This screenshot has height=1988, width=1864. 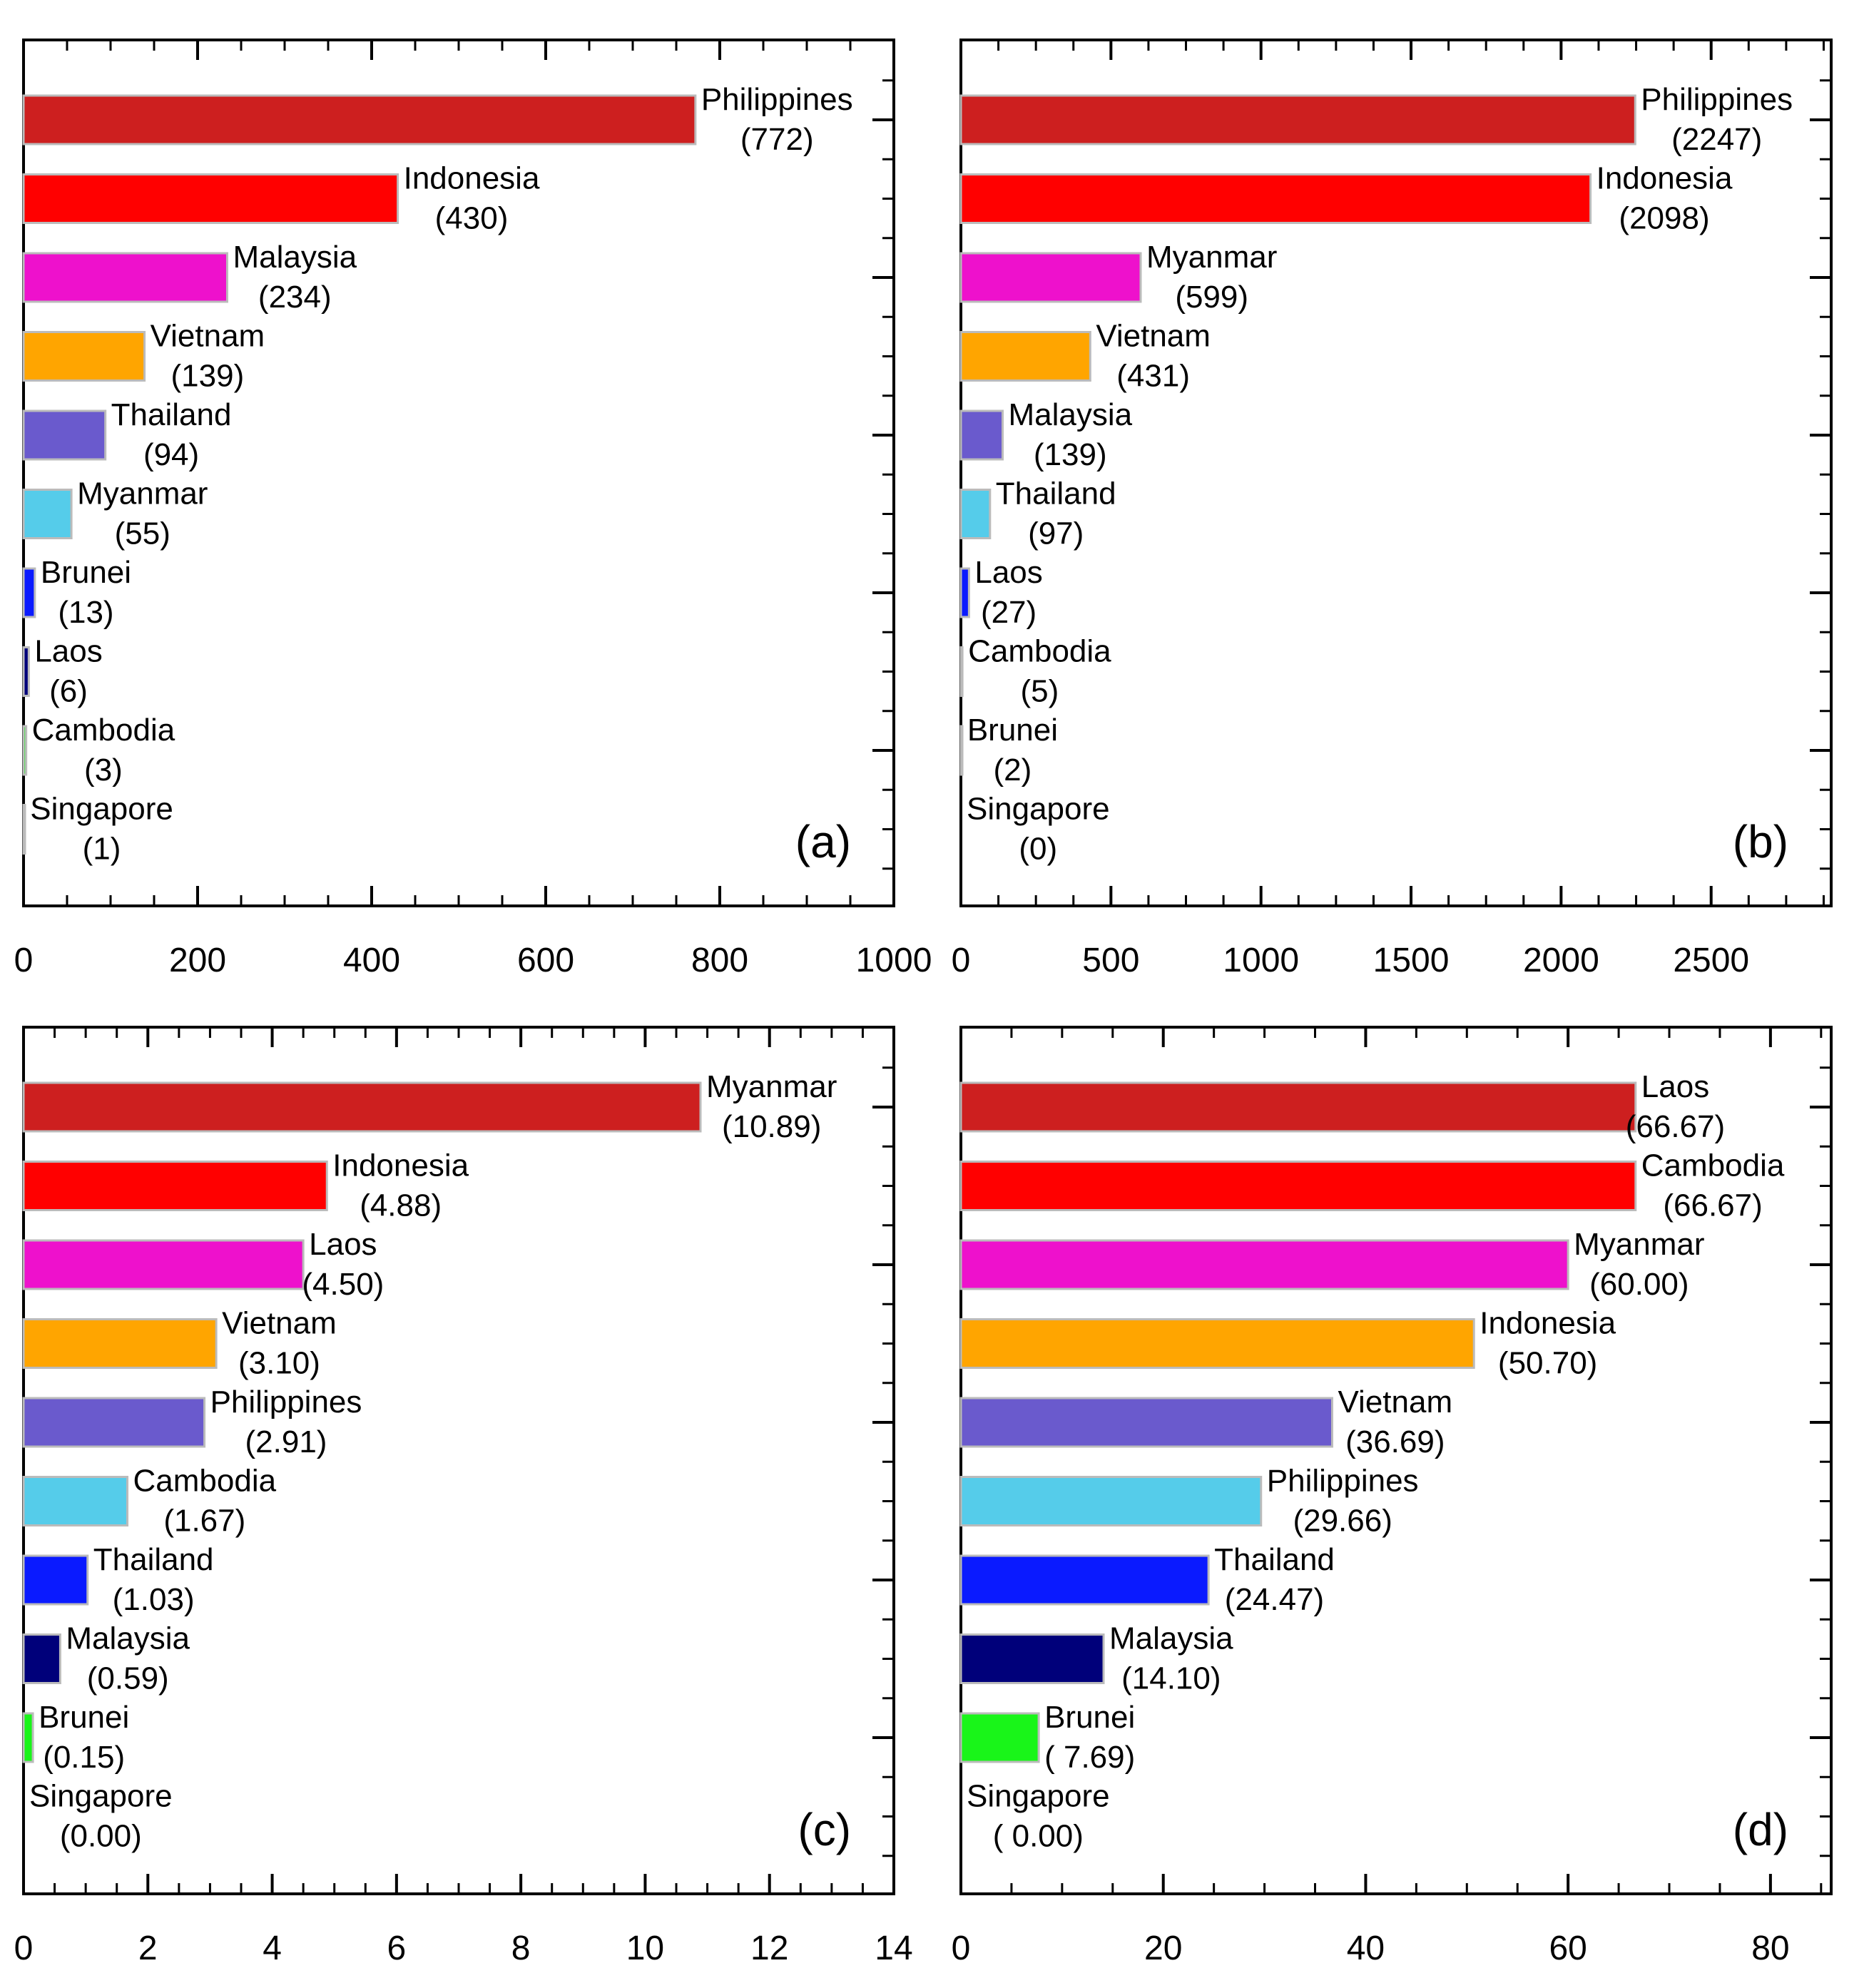 I want to click on bar-value-label: (3), so click(x=103, y=770).